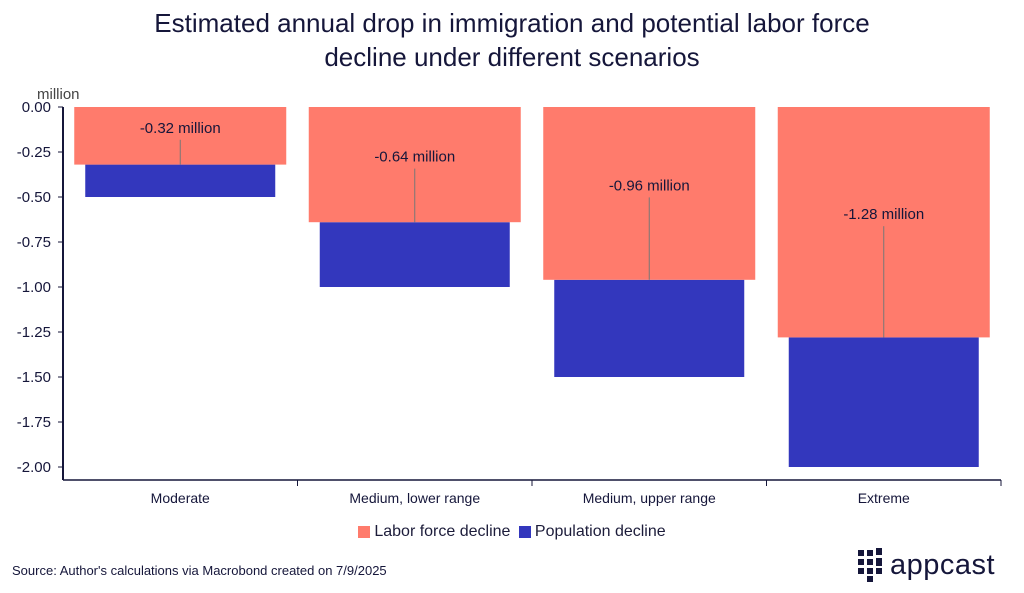  I want to click on legend: Labor force decline Population decline, so click(512, 533).